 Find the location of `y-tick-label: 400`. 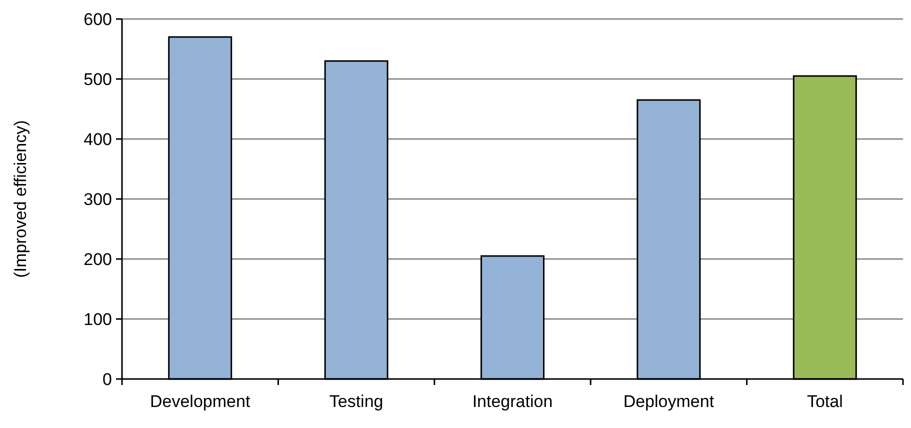

y-tick-label: 400 is located at coordinates (98, 139).